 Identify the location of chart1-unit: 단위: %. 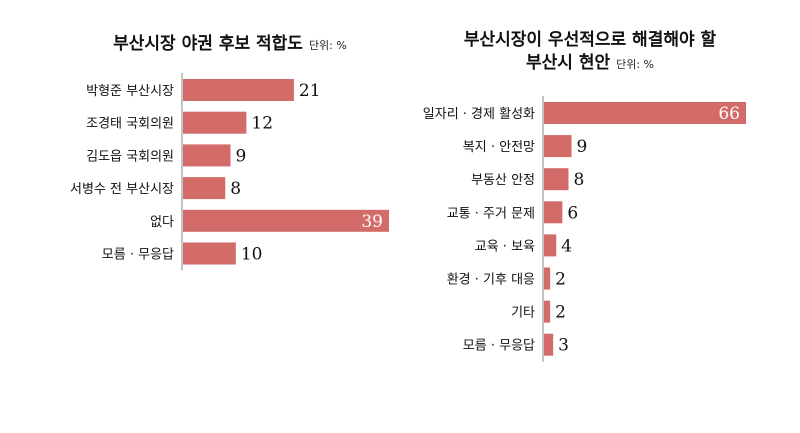
(327, 45).